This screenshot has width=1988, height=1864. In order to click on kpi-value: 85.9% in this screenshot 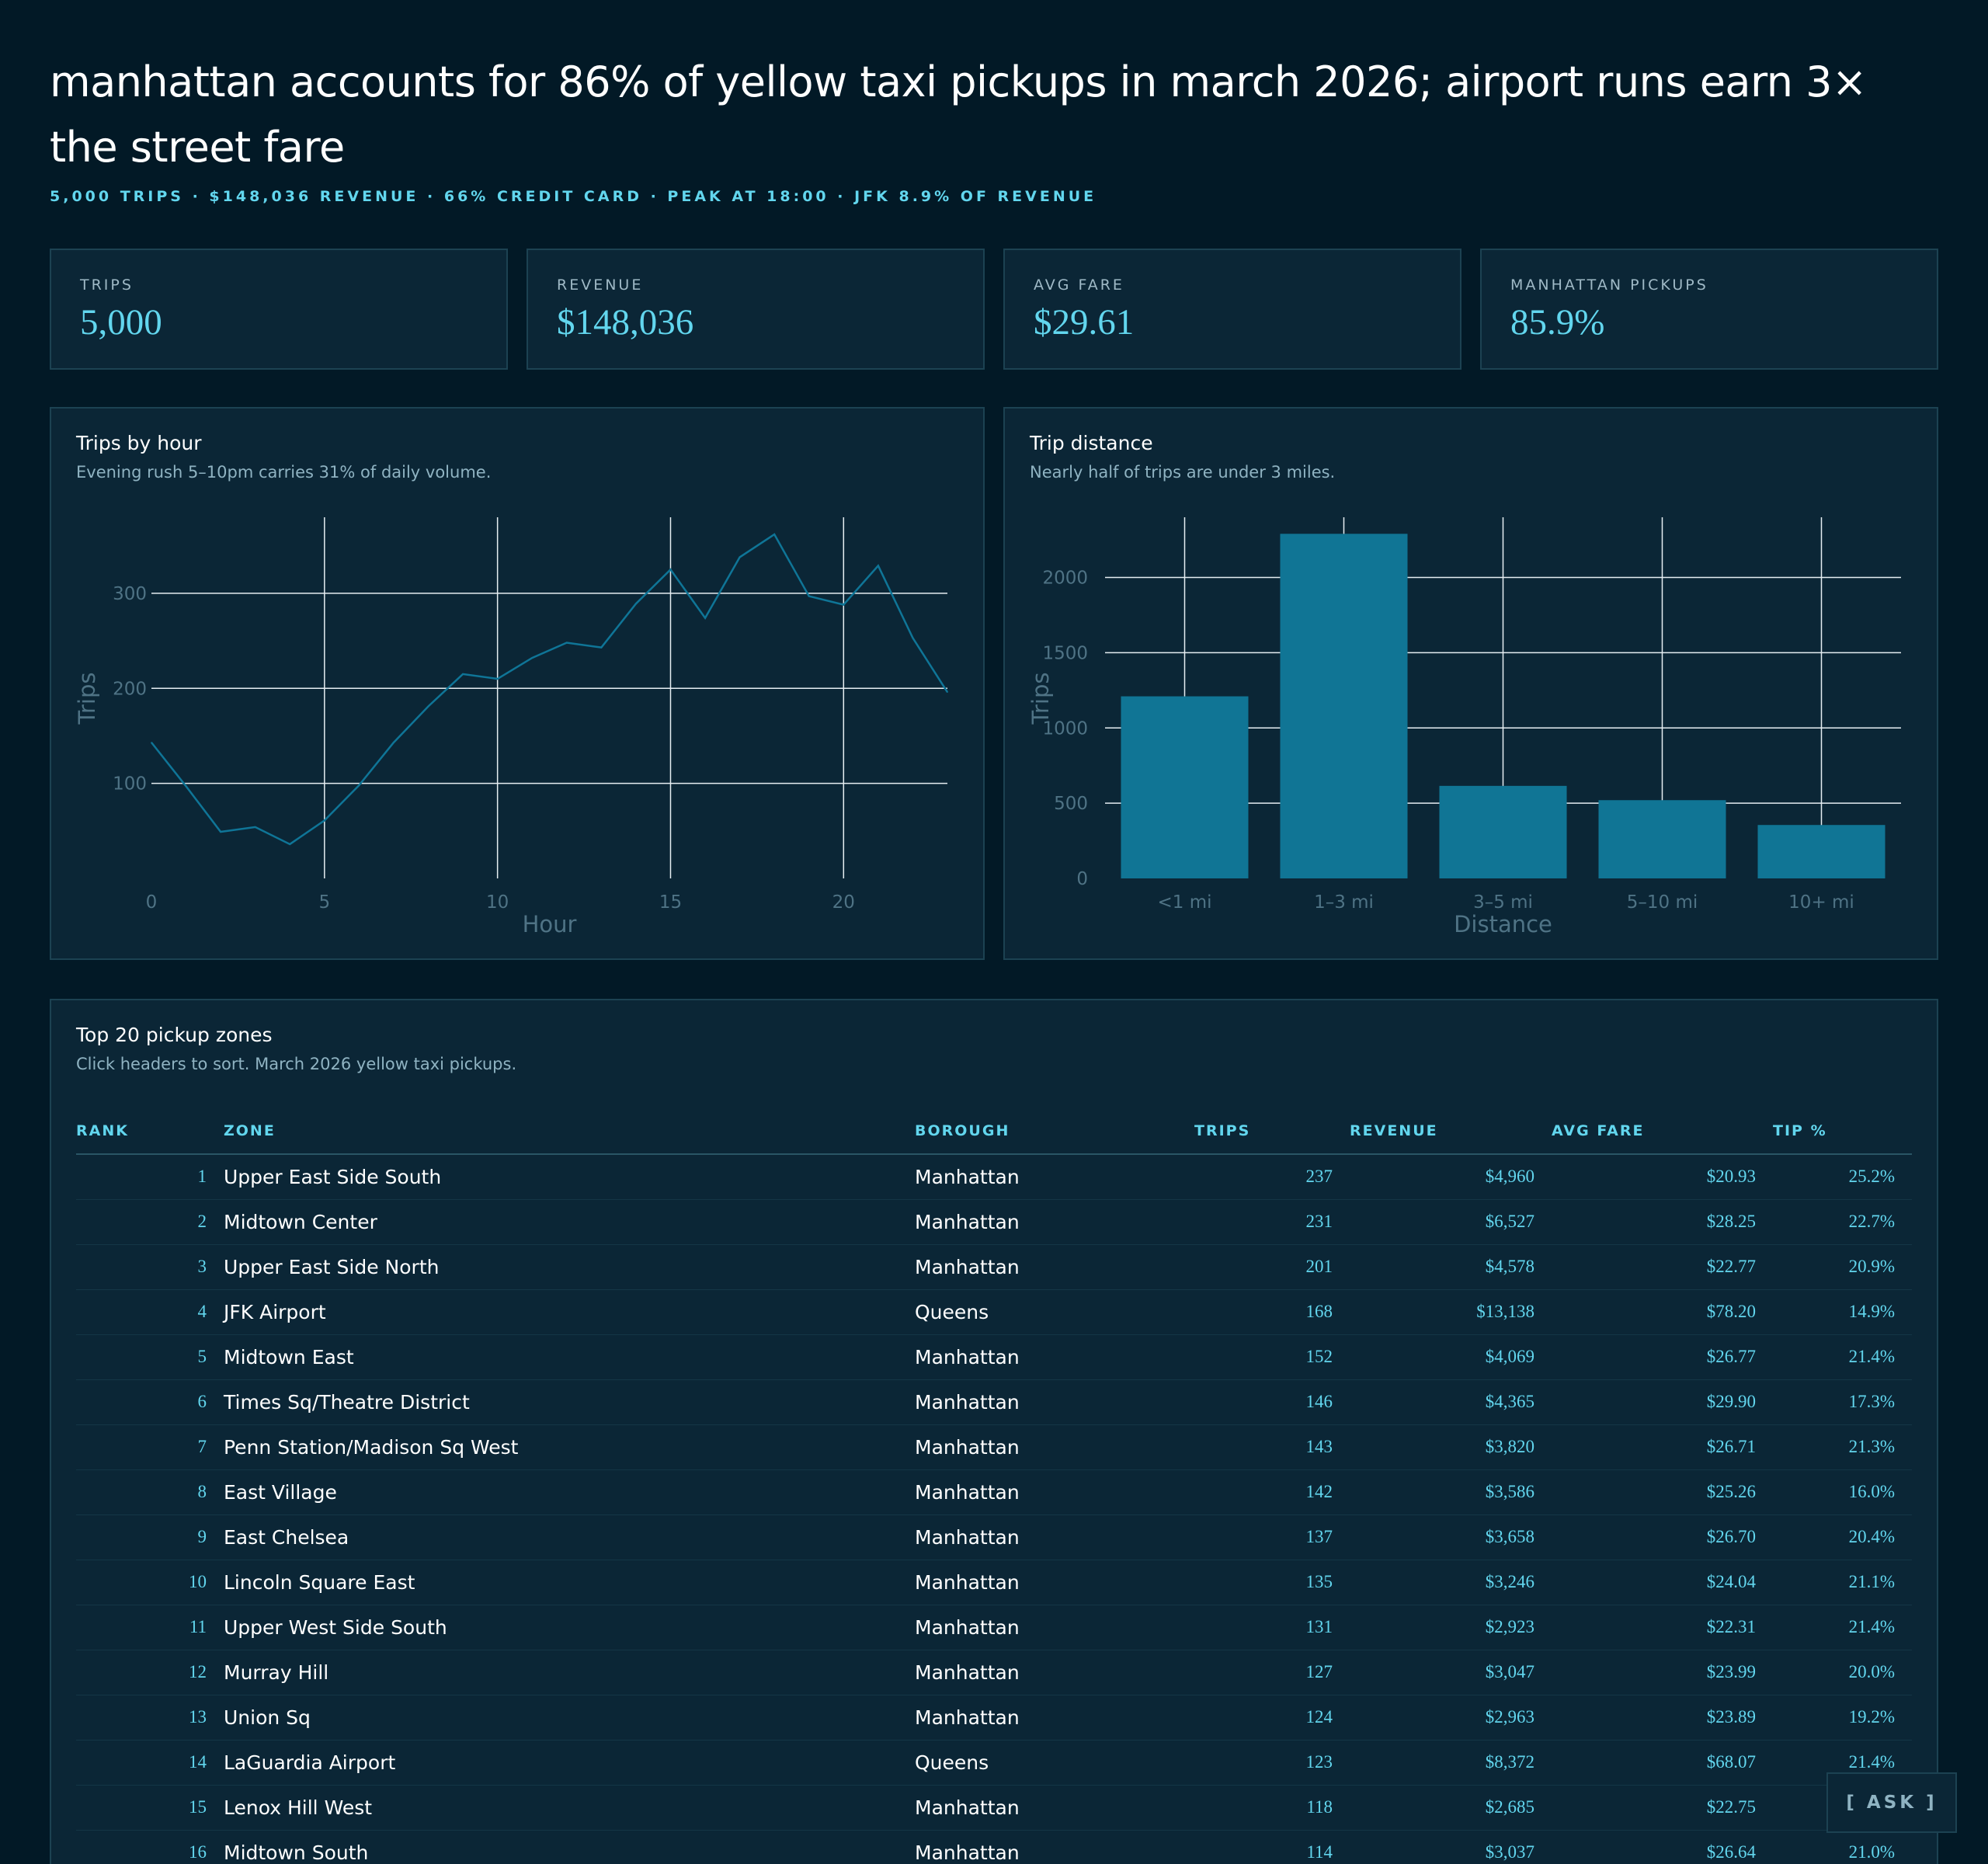, I will do `click(1557, 322)`.